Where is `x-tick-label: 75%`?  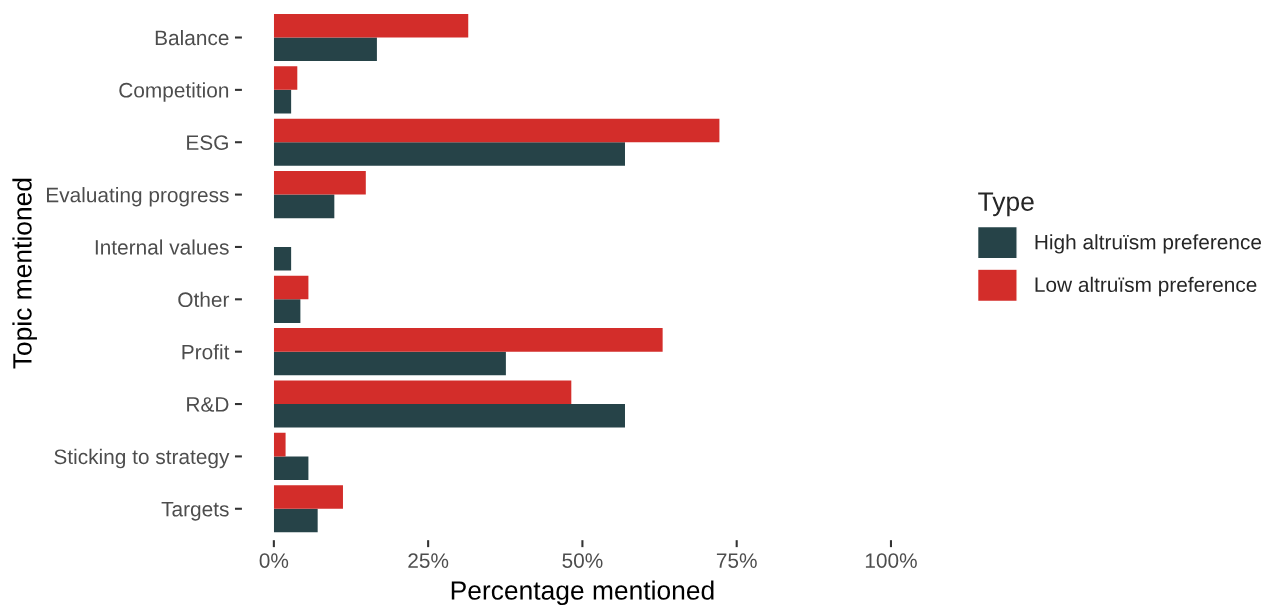 x-tick-label: 75% is located at coordinates (736, 560).